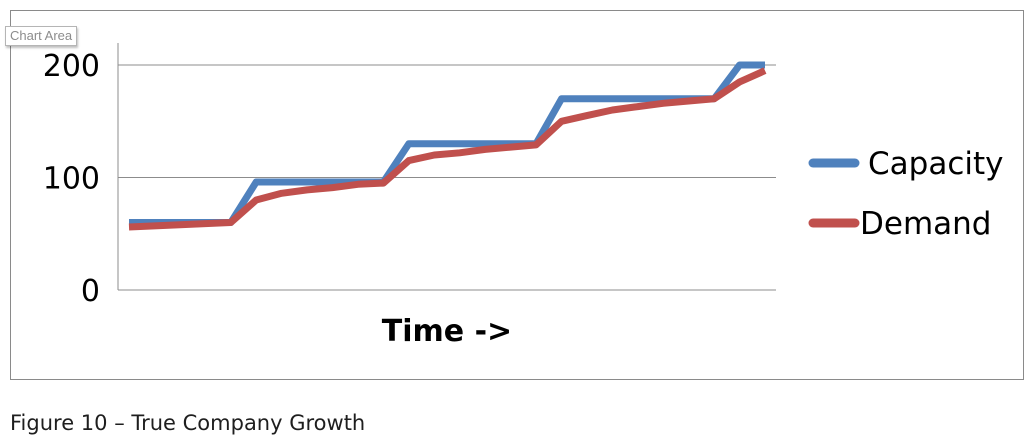 The height and width of the screenshot is (444, 1035). I want to click on legend-item-demand: Demand, so click(899, 224).